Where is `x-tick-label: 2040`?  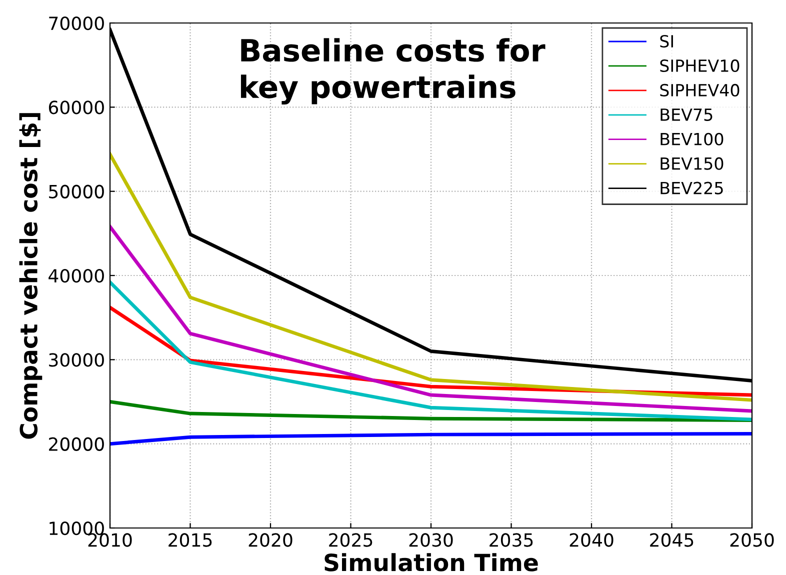 x-tick-label: 2040 is located at coordinates (592, 540).